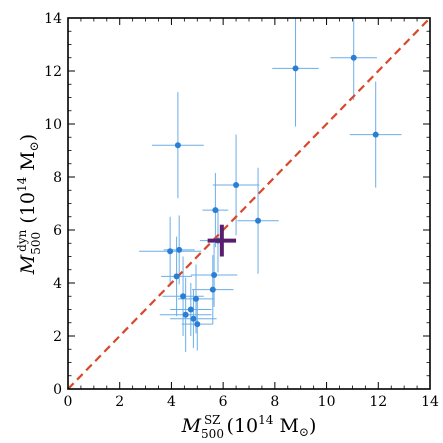 Image resolution: width=443 pixels, height=443 pixels. Describe the element at coordinates (28, 264) in the screenshot. I see `y-label-symbol: M` at that location.